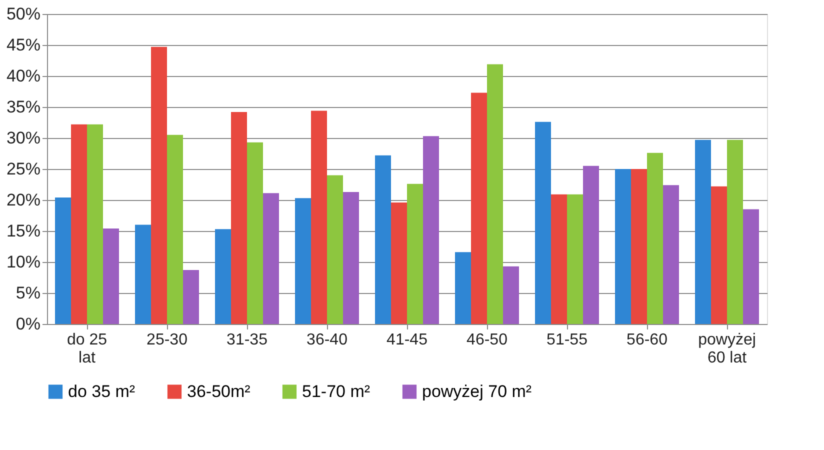 This screenshot has width=824, height=450. I want to click on y-tick-label: 10%, so click(23, 262).